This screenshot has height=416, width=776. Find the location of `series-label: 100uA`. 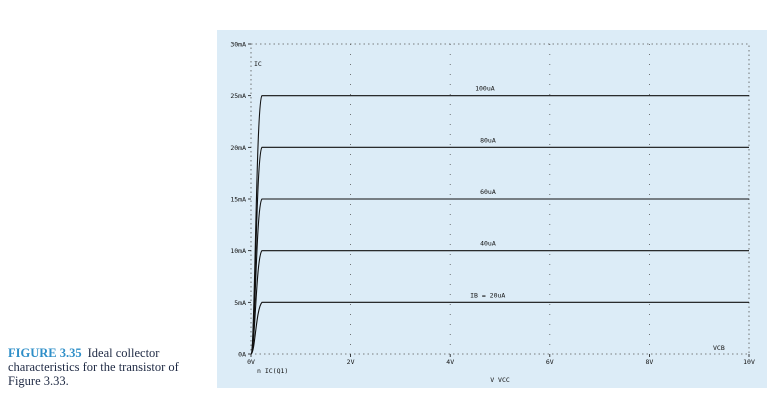

series-label: 100uA is located at coordinates (485, 89).